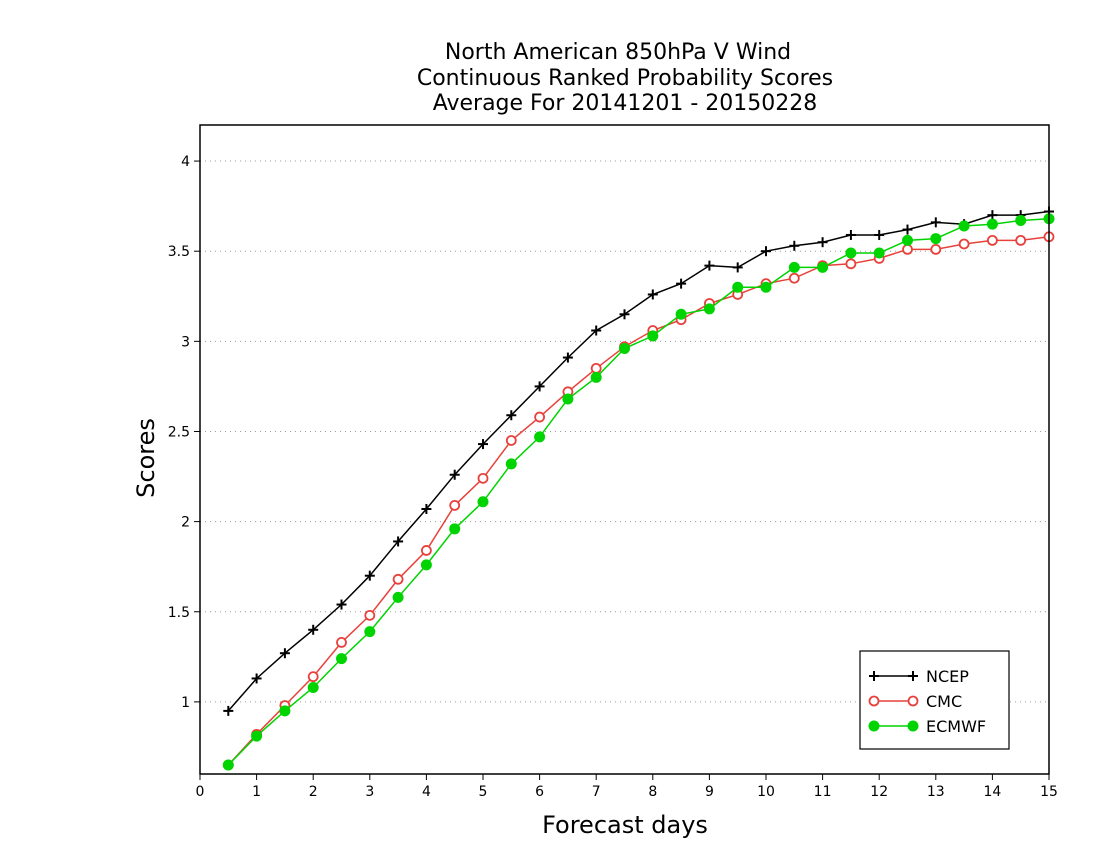 Image resolution: width=1100 pixels, height=850 pixels. I want to click on y-tick-label: 1, so click(185, 703).